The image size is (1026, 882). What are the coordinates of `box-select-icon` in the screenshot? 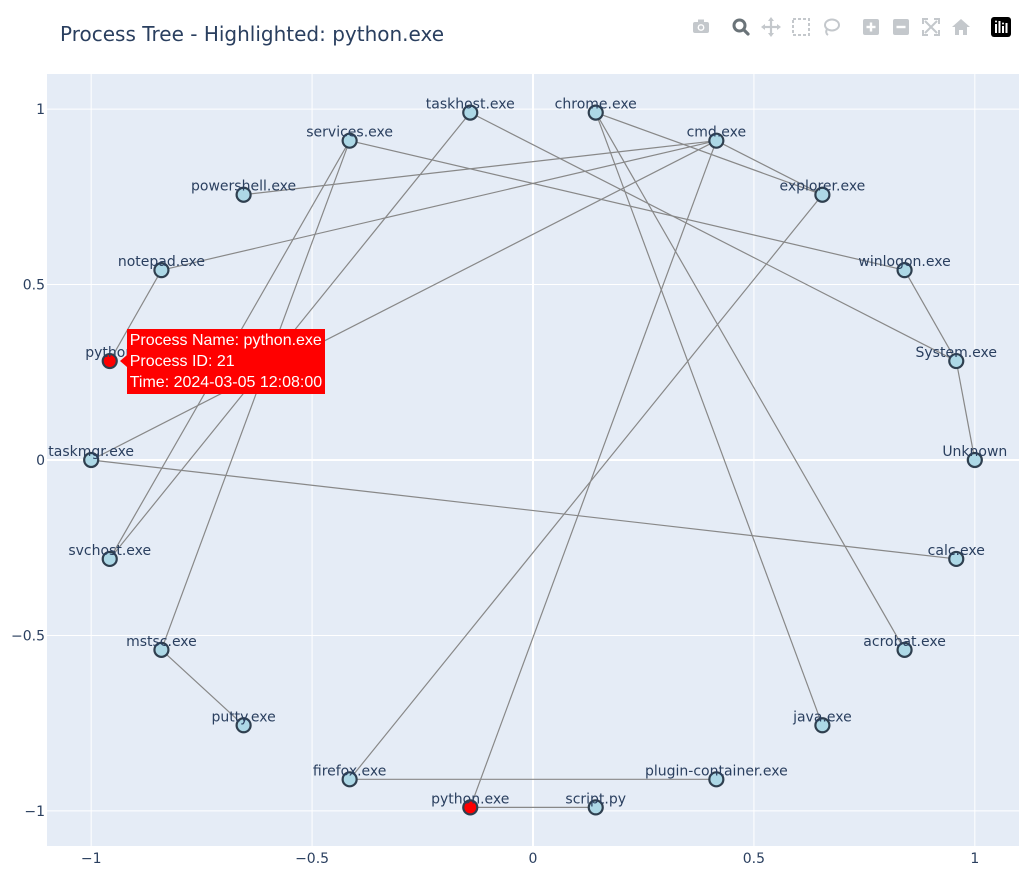 It's located at (801, 27).